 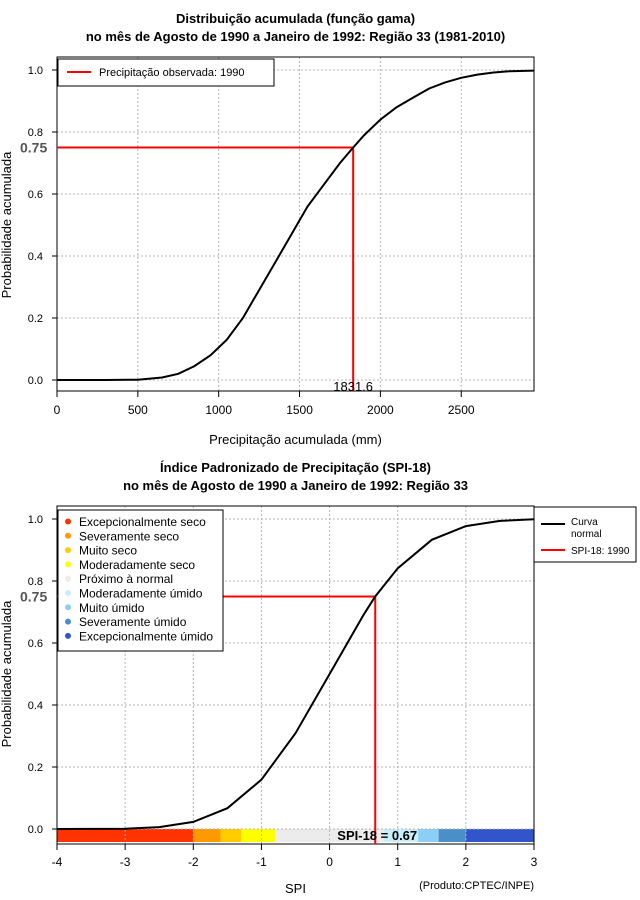 What do you see at coordinates (193, 862) in the screenshot?
I see `x-tick-label: -2` at bounding box center [193, 862].